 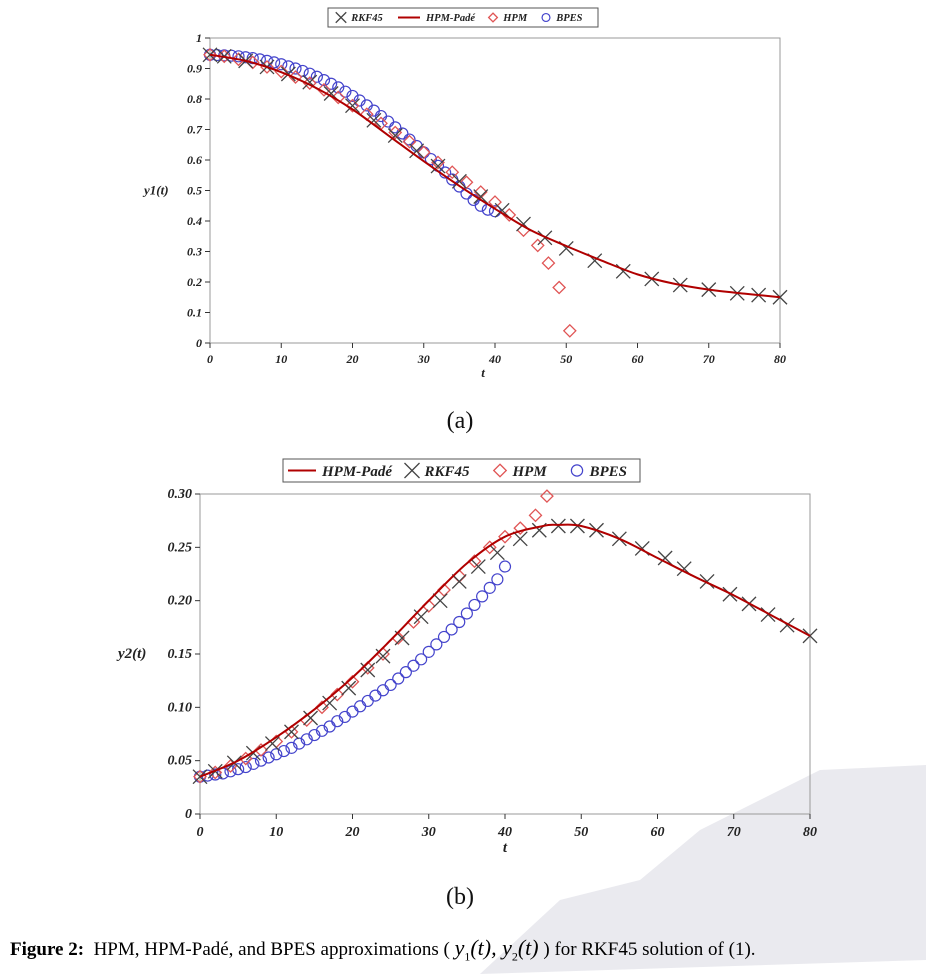 What do you see at coordinates (494, 359) in the screenshot?
I see `x-tick-label: 40` at bounding box center [494, 359].